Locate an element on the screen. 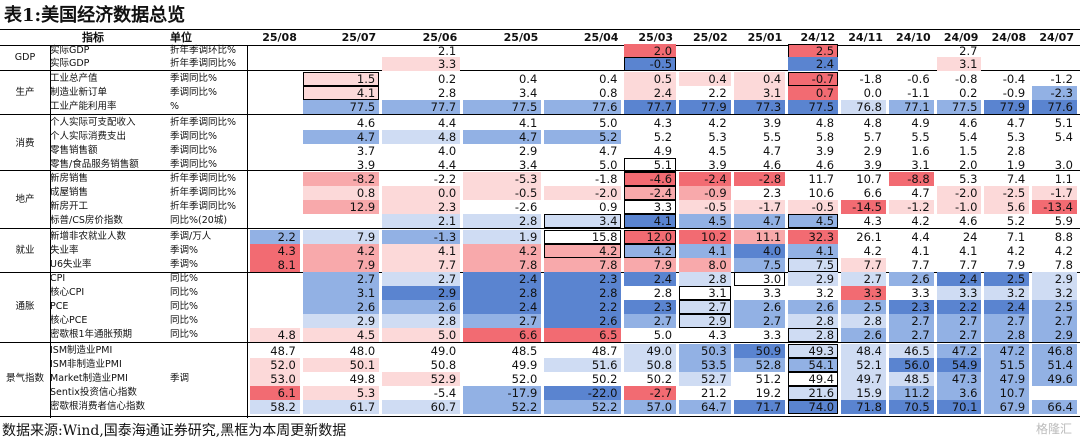 The image size is (1080, 441). data-cell: 2.9 is located at coordinates (1054, 279).